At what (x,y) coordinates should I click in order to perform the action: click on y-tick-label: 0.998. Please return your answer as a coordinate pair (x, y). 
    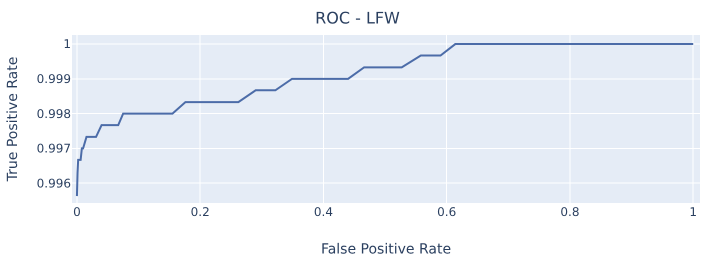
    Looking at the image, I should click on (53, 113).